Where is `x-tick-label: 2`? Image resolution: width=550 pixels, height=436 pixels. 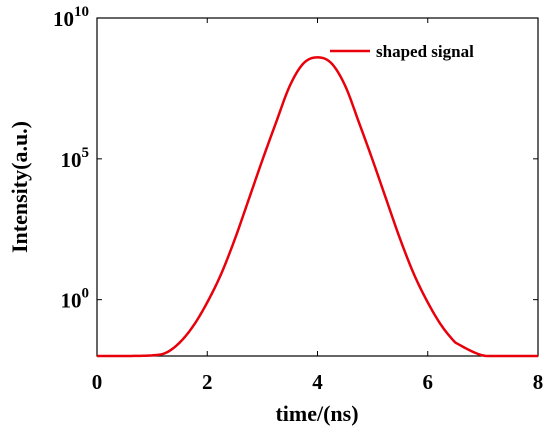
x-tick-label: 2 is located at coordinates (207, 382).